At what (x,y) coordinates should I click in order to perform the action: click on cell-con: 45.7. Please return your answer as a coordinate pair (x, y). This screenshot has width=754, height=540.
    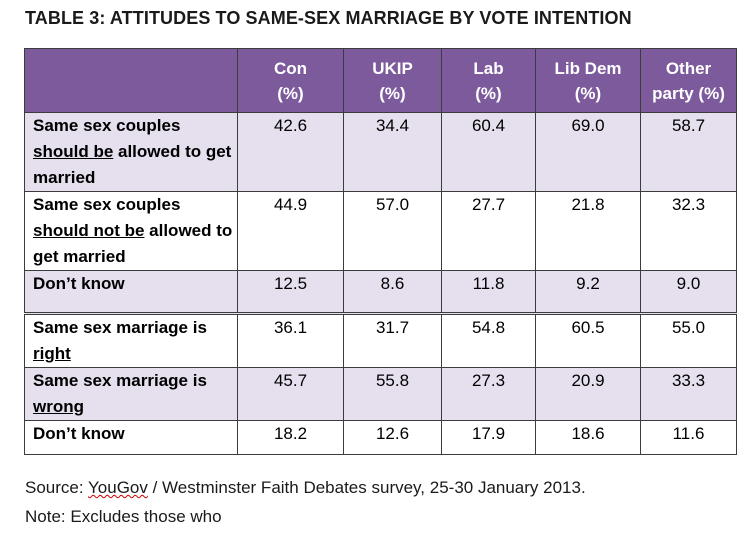
    Looking at the image, I should click on (290, 394).